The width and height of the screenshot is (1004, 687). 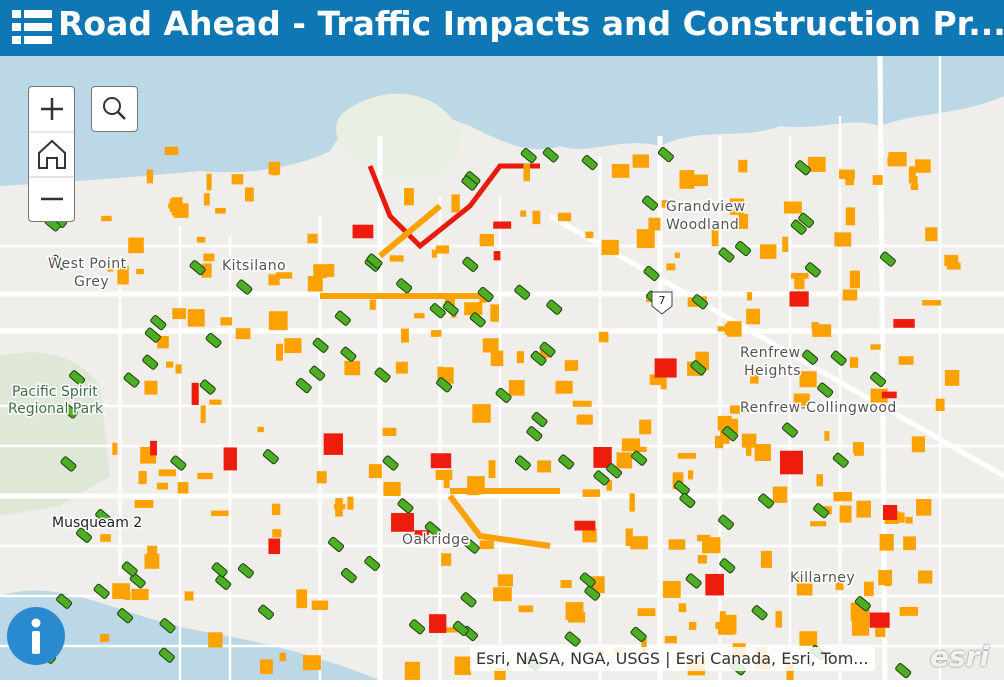 What do you see at coordinates (36, 636) in the screenshot?
I see `info-button` at bounding box center [36, 636].